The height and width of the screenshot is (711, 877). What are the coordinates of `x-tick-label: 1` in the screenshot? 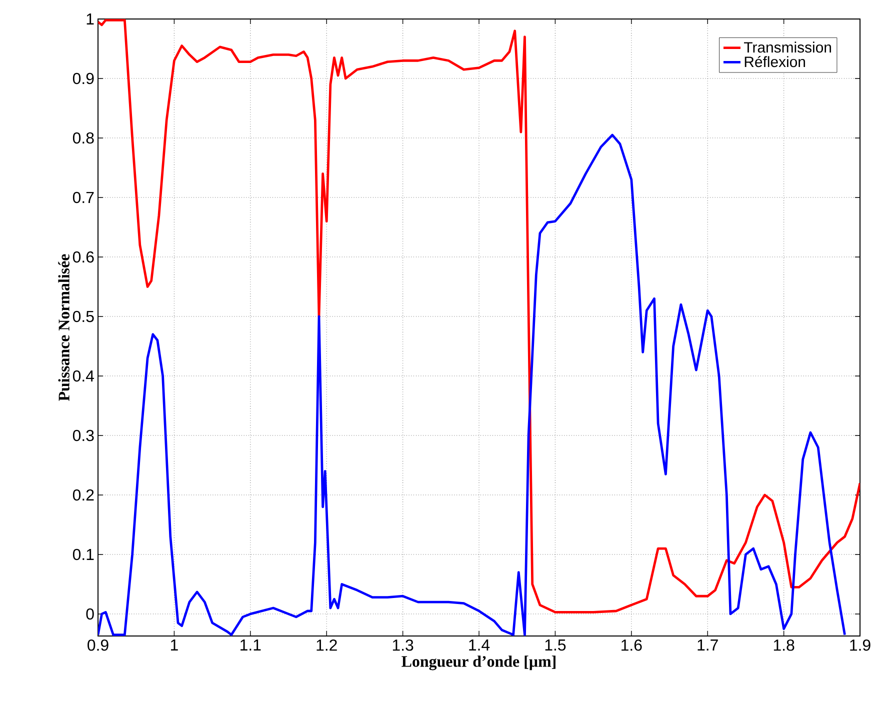 It's located at (174, 645).